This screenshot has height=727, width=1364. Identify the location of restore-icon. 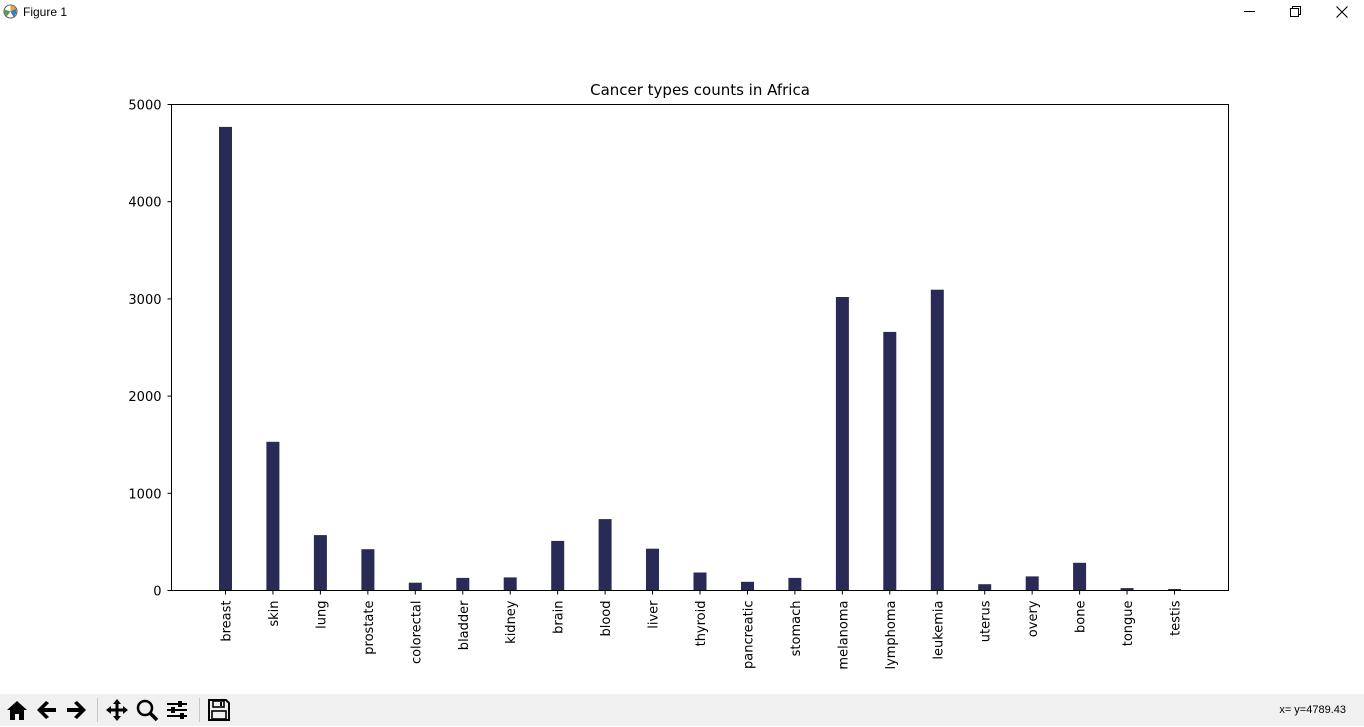
(1295, 11).